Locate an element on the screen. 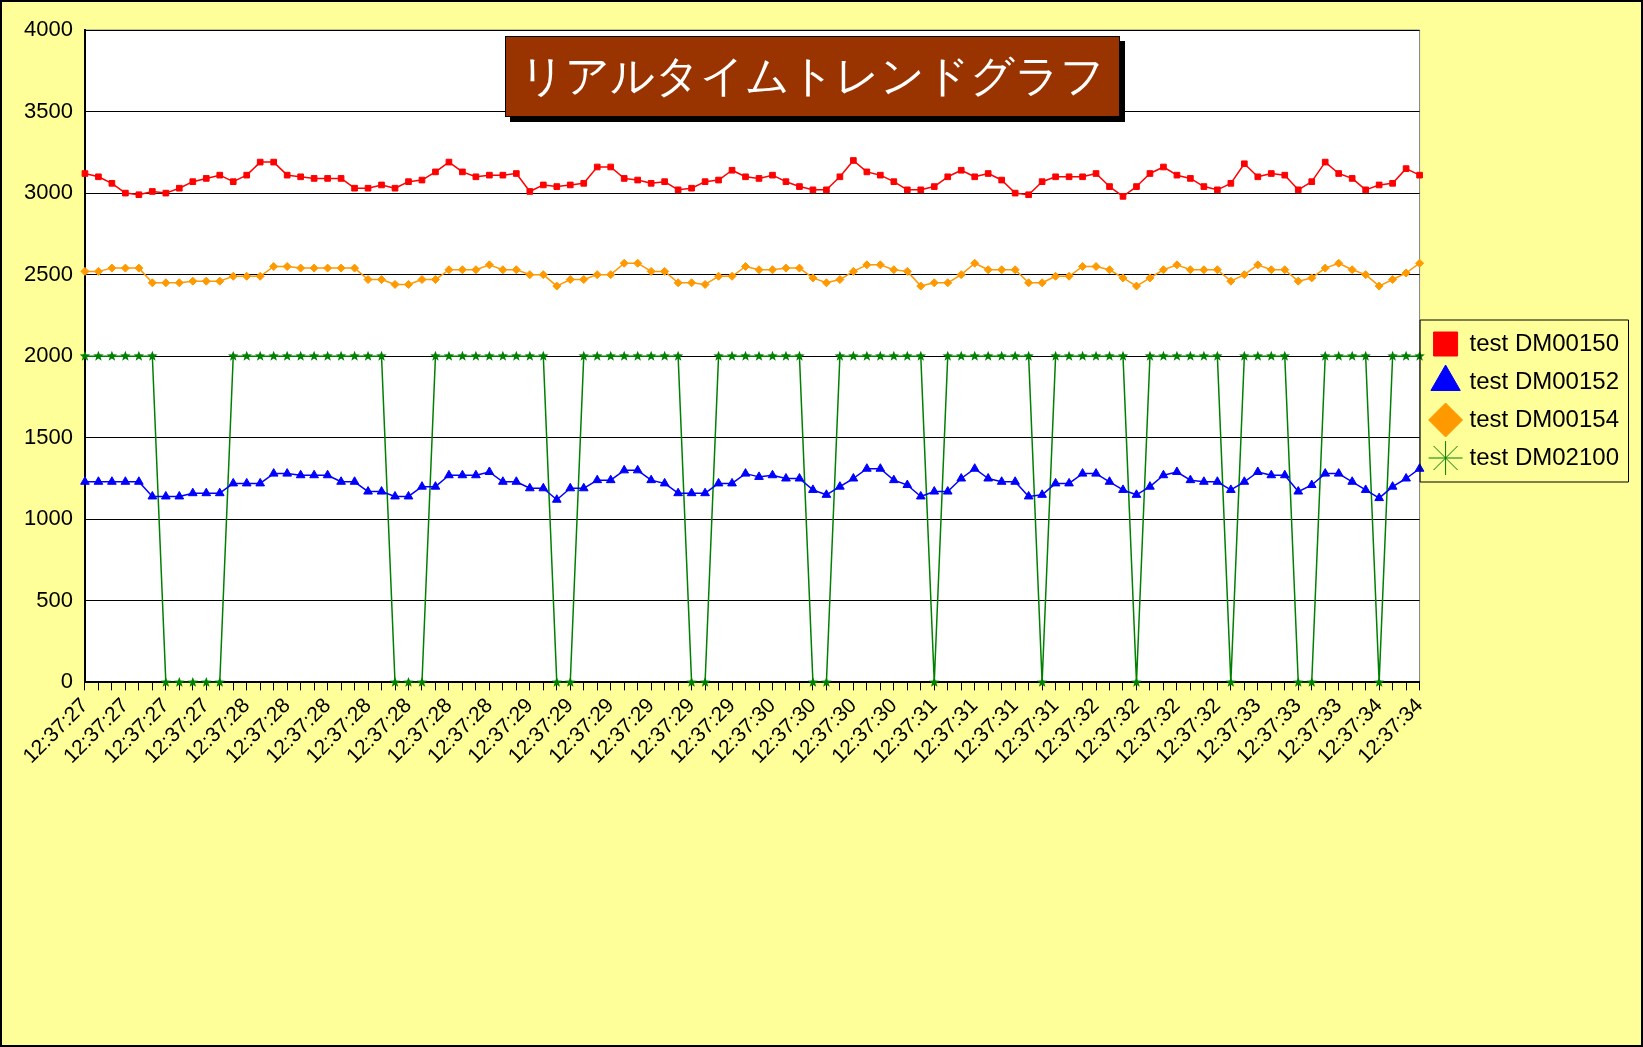  y-tick-label: 2500 is located at coordinates (48, 273).